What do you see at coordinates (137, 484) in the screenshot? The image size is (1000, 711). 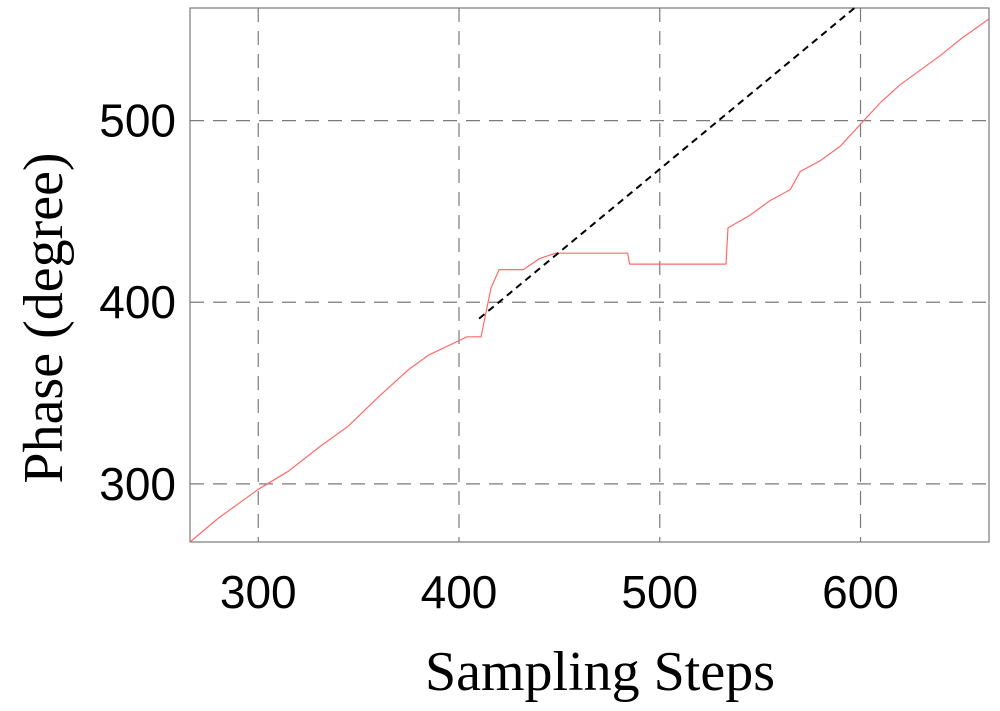 I see `y-tick-label: 300` at bounding box center [137, 484].